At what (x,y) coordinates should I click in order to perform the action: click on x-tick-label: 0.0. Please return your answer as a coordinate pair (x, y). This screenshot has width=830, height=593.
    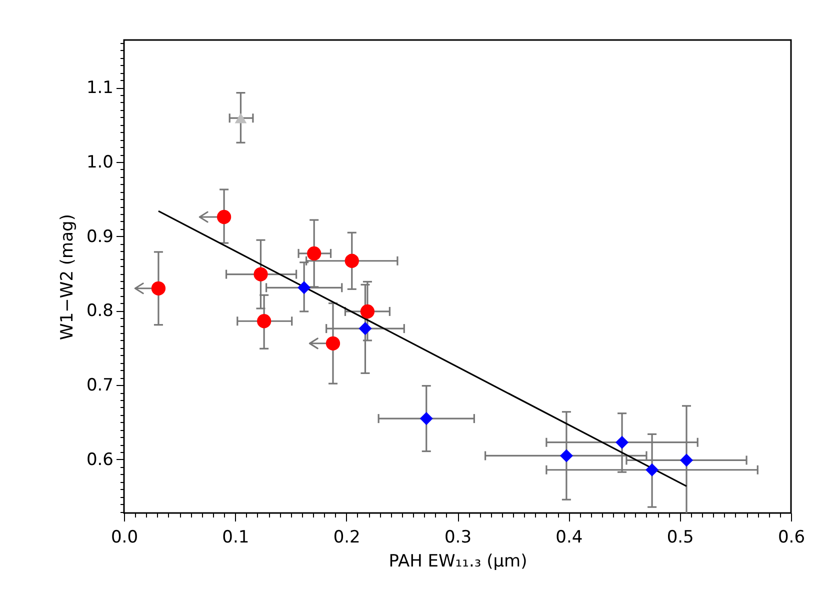
    Looking at the image, I should click on (124, 538).